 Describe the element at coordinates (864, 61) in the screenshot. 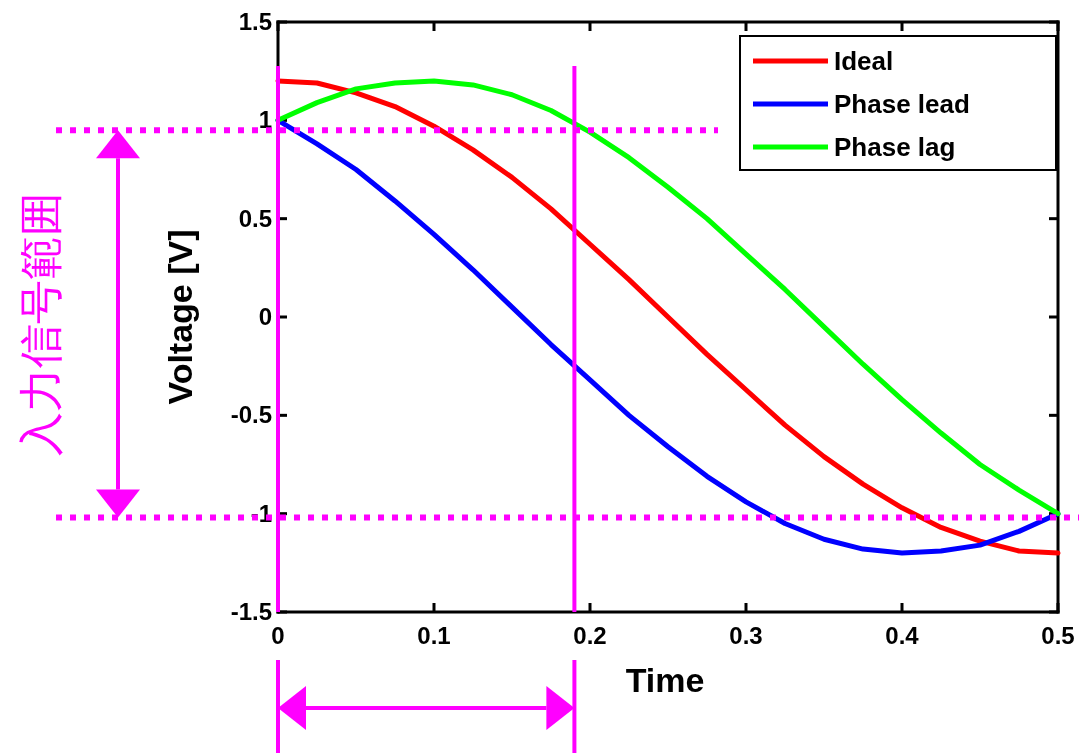

I see `legend-label: Ideal` at that location.